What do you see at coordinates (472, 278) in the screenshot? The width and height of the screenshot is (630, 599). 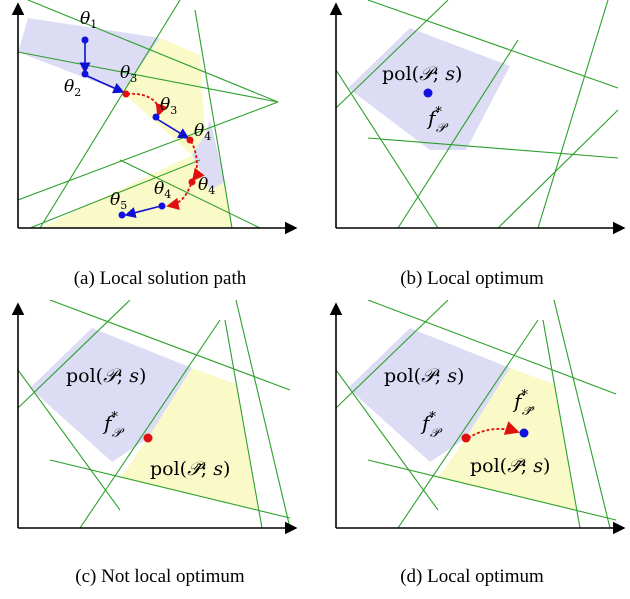 I see `caption-panel-b: (b) Local optimum` at bounding box center [472, 278].